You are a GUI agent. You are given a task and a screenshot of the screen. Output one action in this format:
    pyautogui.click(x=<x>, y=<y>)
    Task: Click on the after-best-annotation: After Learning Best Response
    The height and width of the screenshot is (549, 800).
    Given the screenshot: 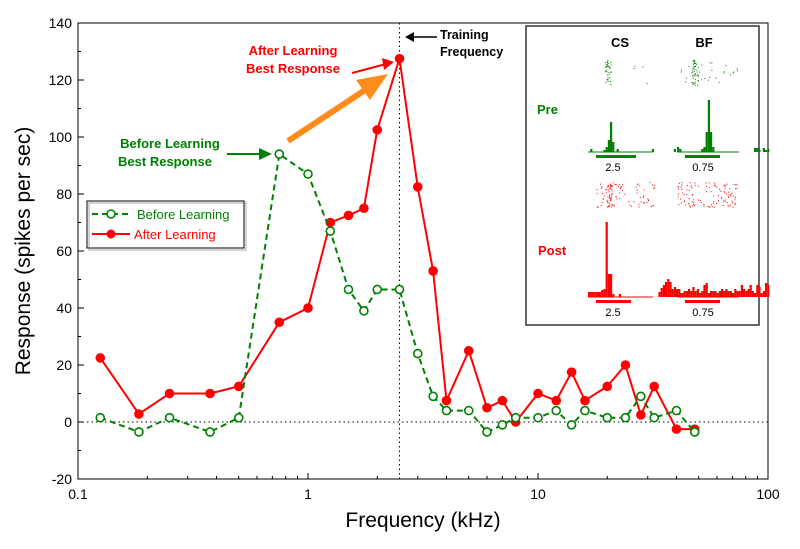 What is the action you would take?
    pyautogui.click(x=293, y=59)
    